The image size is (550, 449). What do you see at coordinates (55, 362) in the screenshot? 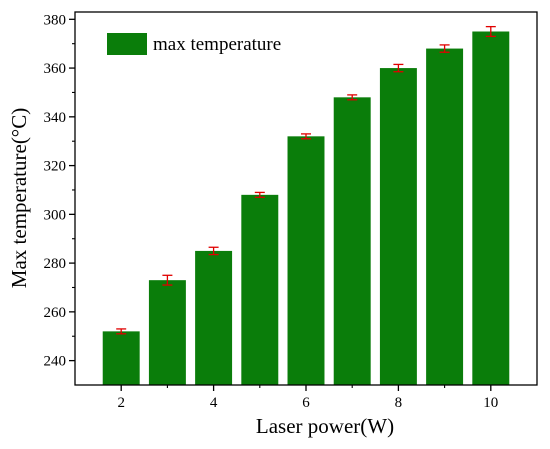
I see `y-tick-label-240: 240` at bounding box center [55, 362].